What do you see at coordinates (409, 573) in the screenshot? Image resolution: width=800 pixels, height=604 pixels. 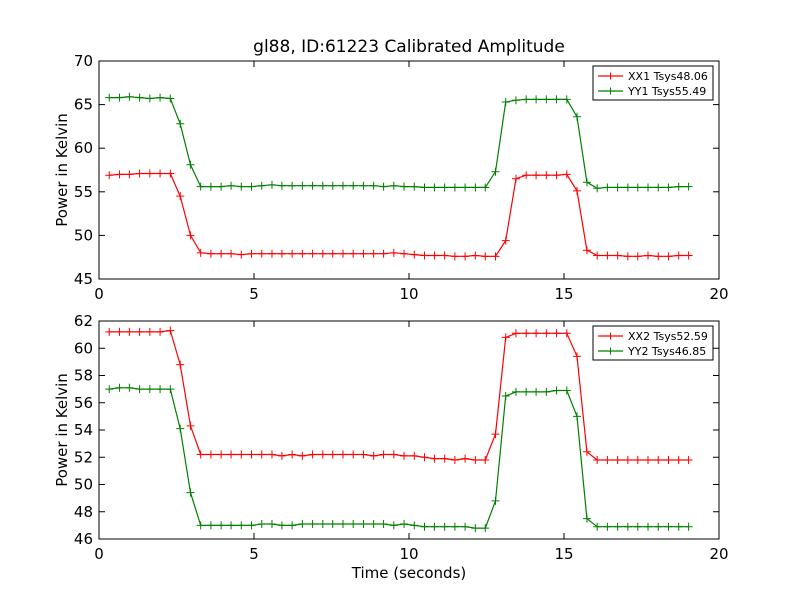 I see `x-axis-label: Time (seconds)` at bounding box center [409, 573].